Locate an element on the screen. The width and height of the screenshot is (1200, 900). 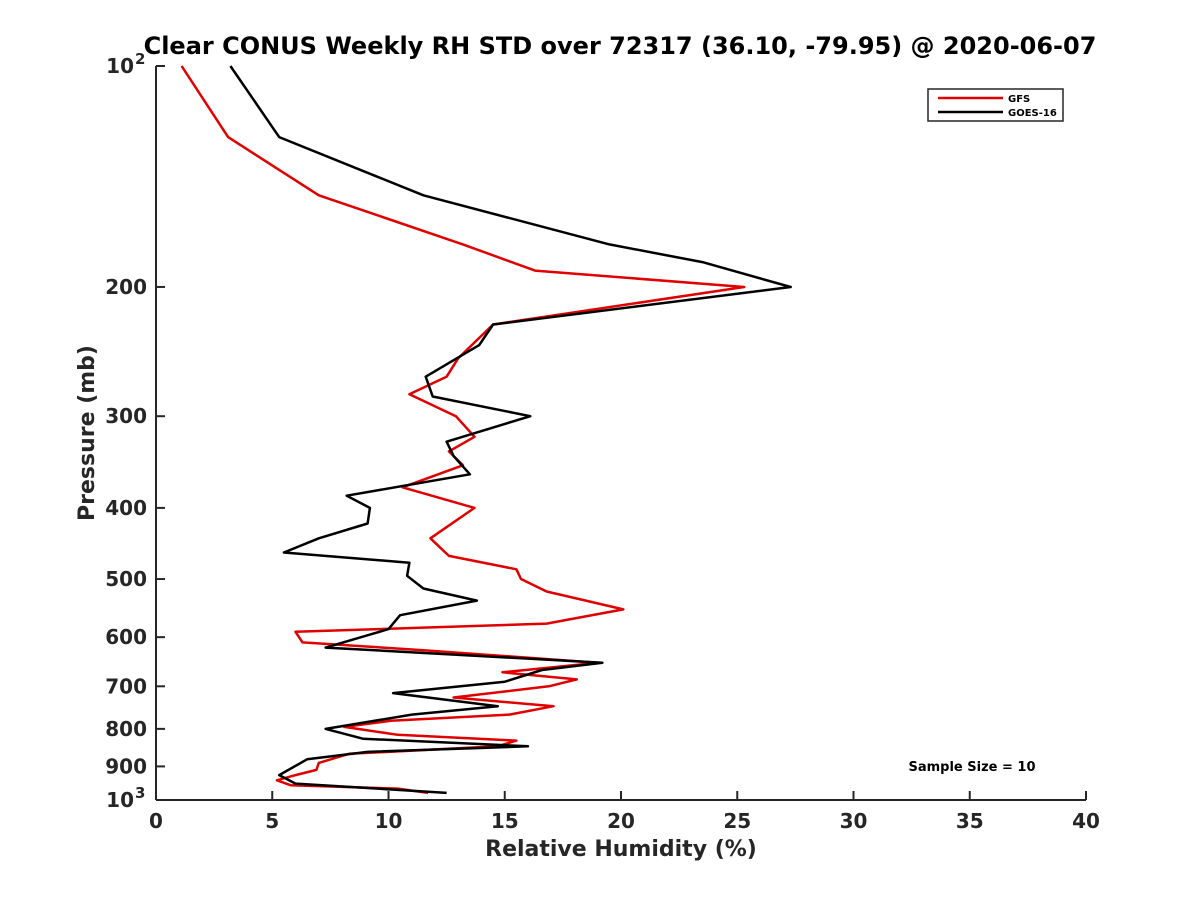
x-tick-label: 10 is located at coordinates (389, 821).